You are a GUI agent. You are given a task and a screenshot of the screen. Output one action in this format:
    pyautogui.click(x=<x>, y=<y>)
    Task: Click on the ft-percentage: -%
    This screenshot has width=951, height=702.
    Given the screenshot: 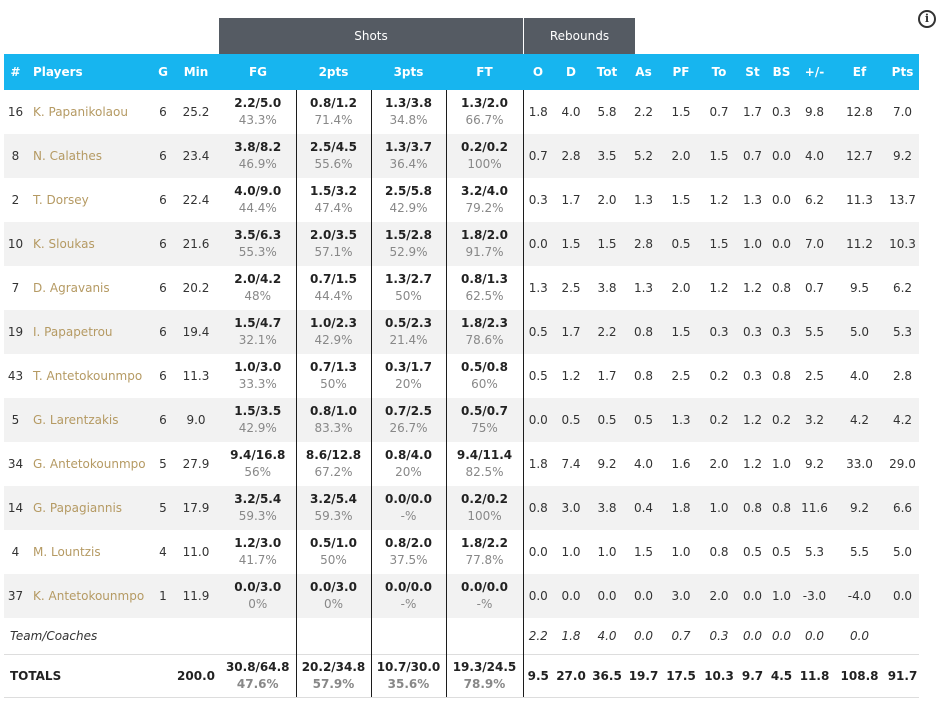 What is the action you would take?
    pyautogui.click(x=484, y=604)
    